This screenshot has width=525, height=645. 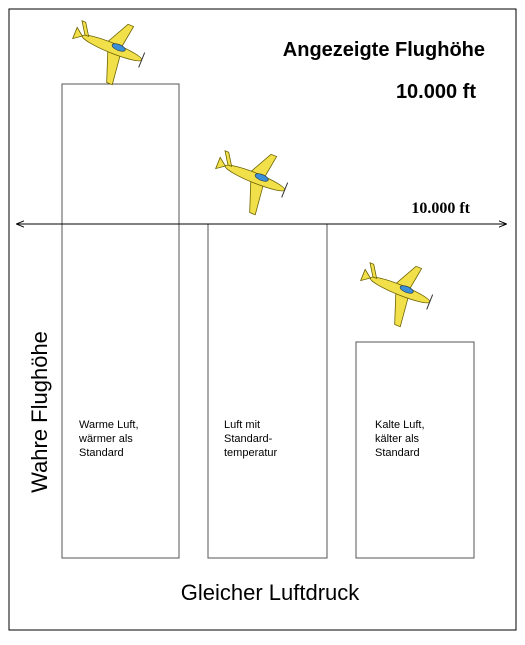 I want to click on column-text: Luft mit Standard- temperatur, so click(x=251, y=439).